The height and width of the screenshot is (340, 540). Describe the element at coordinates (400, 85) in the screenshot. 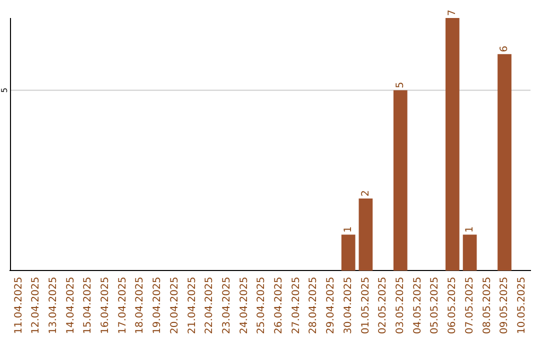

I see `data-label: 5` at that location.